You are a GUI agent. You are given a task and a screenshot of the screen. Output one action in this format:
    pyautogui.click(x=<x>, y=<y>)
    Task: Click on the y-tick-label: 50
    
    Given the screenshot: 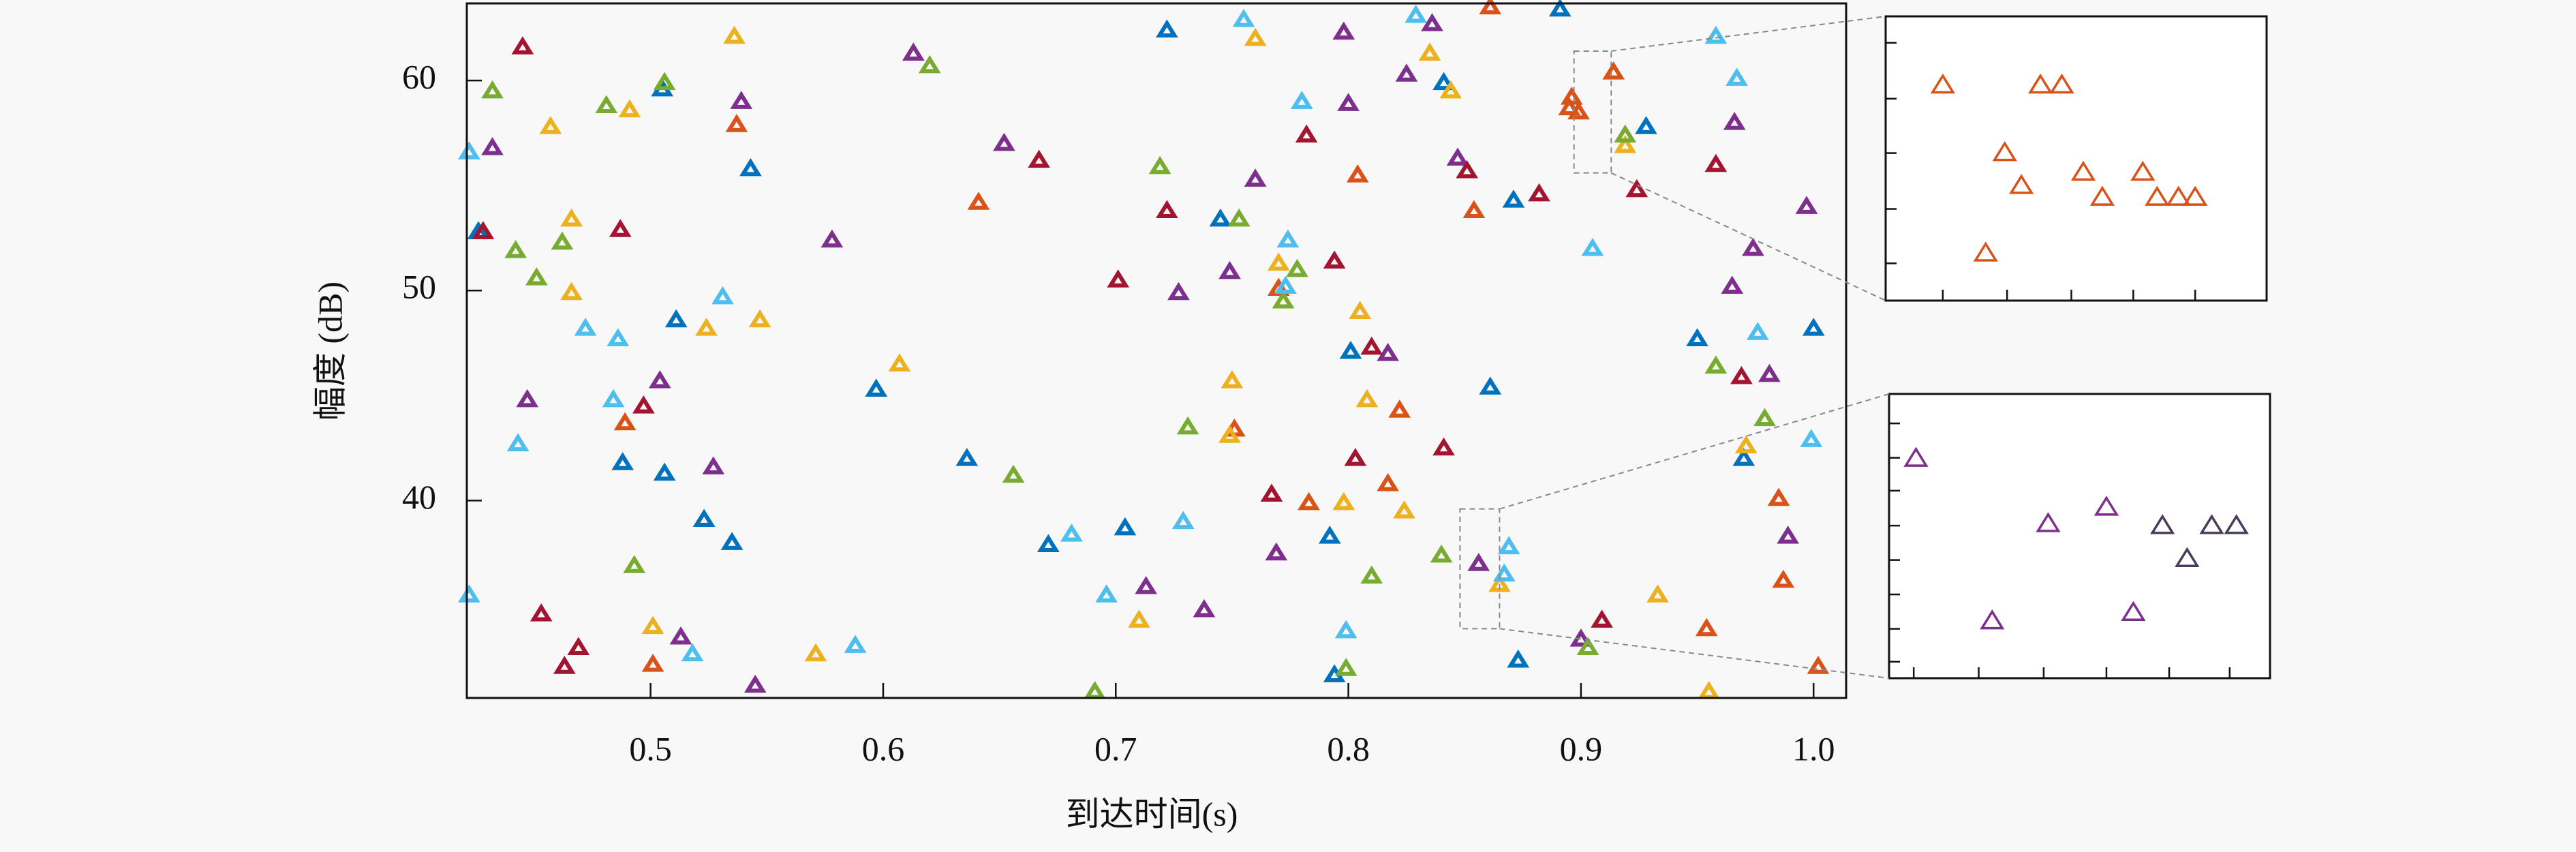 What is the action you would take?
    pyautogui.click(x=419, y=287)
    